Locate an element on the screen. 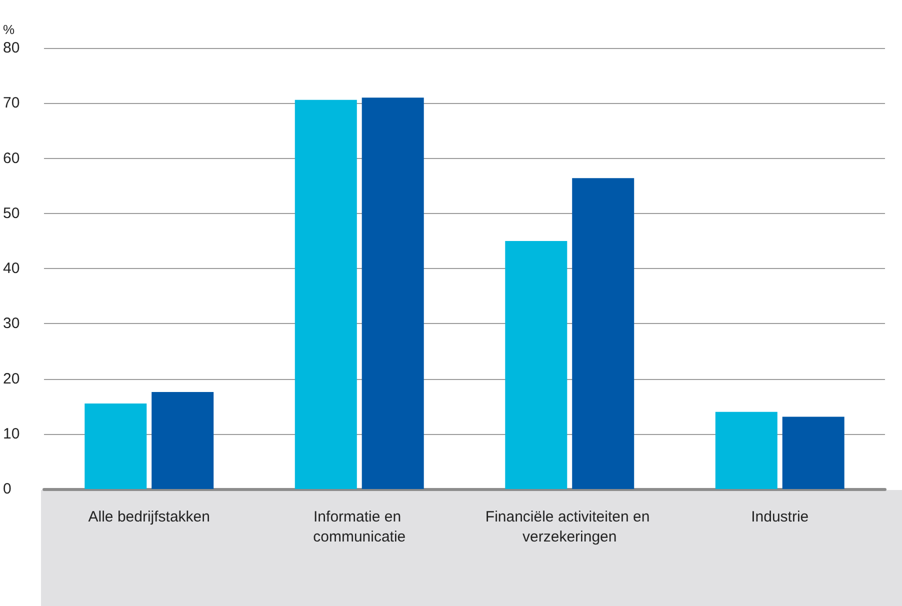  y-tick-label: 80 is located at coordinates (11, 48).